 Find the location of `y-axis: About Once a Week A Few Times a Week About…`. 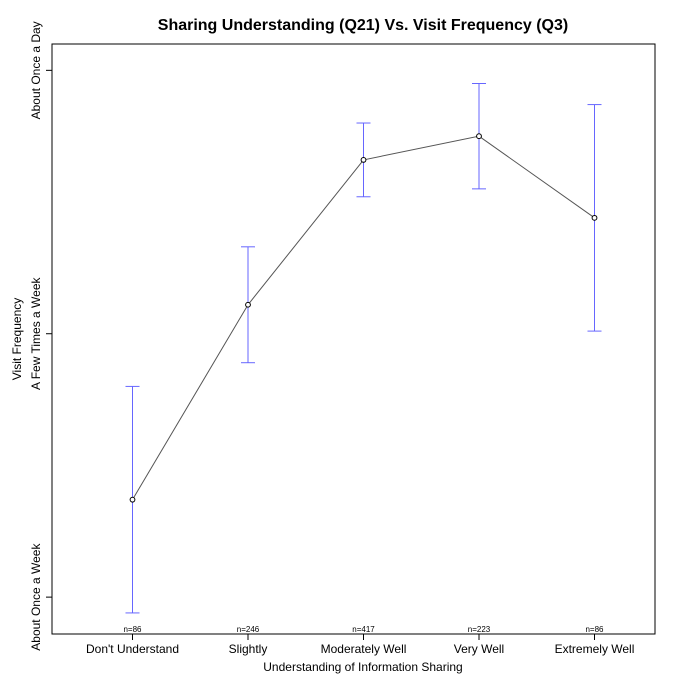

y-axis: About Once a Week A Few Times a Week About… is located at coordinates (40, 336).